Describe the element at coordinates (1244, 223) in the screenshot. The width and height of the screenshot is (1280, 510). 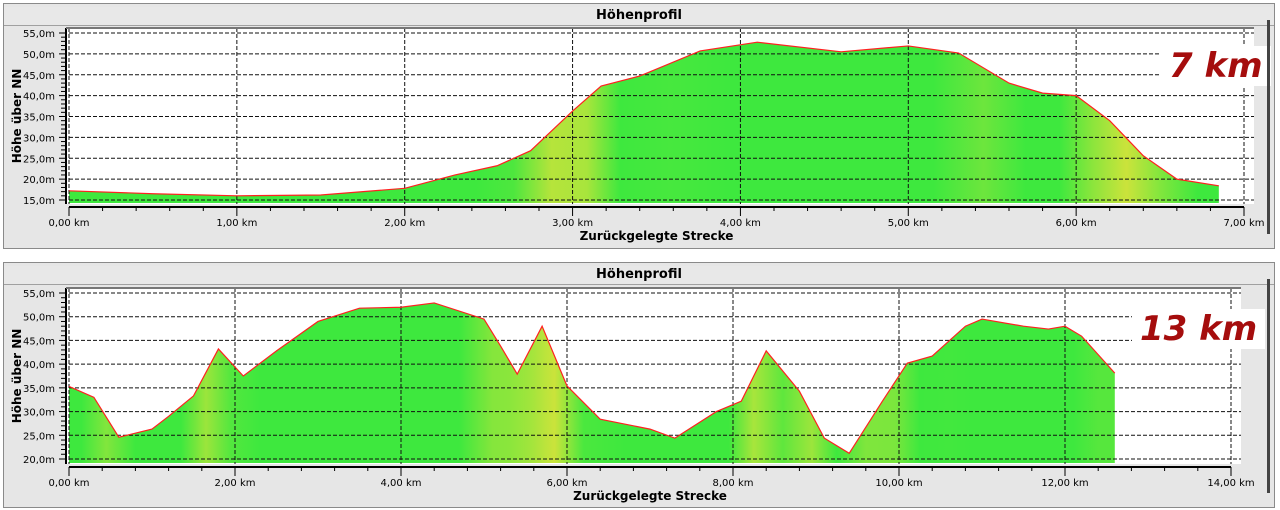
I see `x-tick-label: 7,00 km` at that location.